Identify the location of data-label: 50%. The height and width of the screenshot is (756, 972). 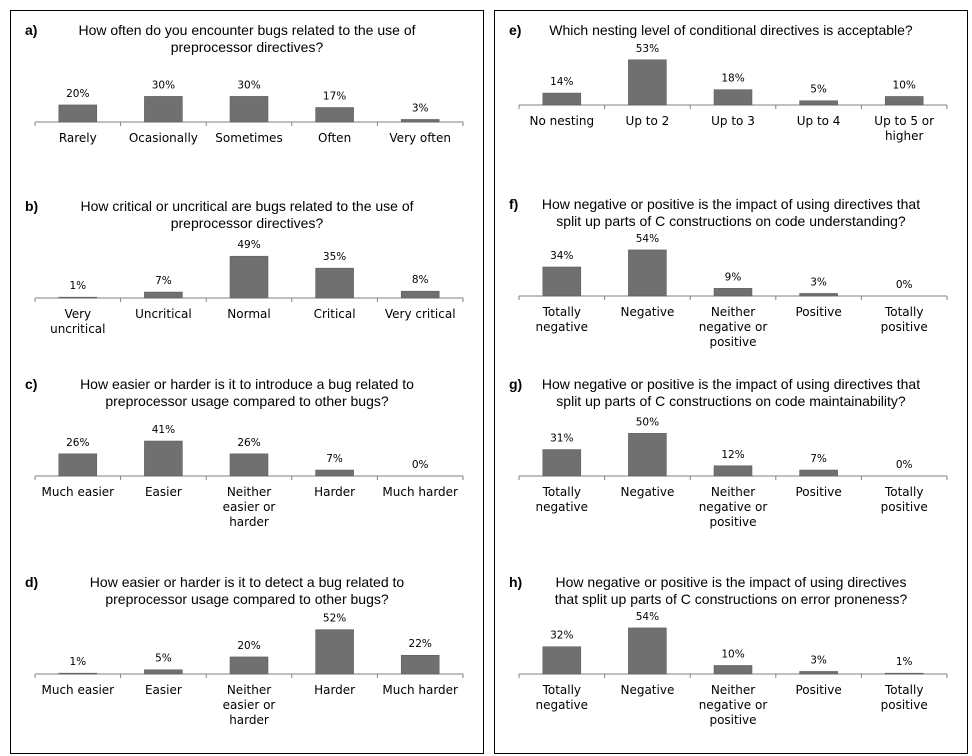
(647, 422).